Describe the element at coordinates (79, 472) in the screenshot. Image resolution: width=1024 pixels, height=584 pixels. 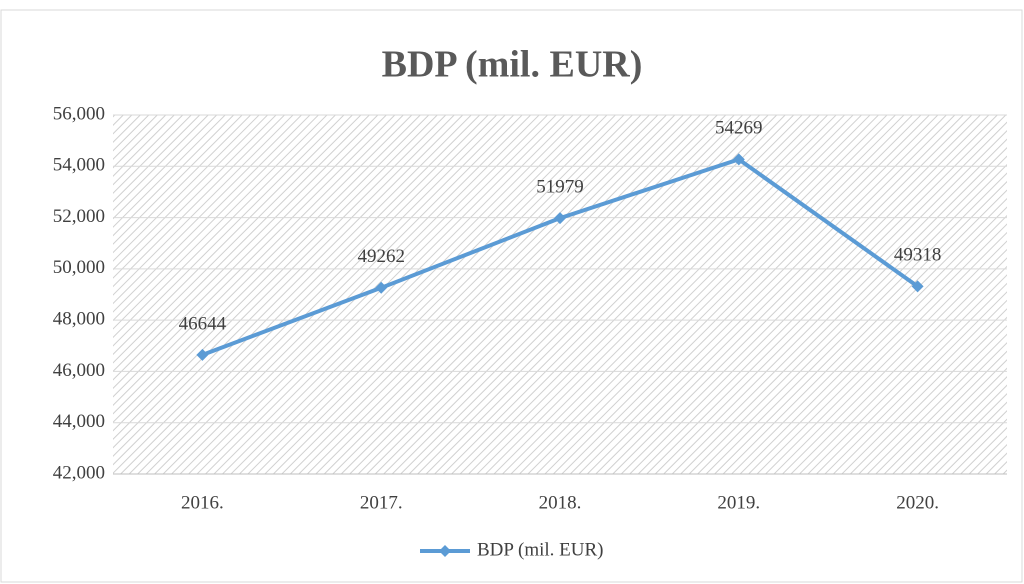
I see `y-tick-label: 42,000` at that location.